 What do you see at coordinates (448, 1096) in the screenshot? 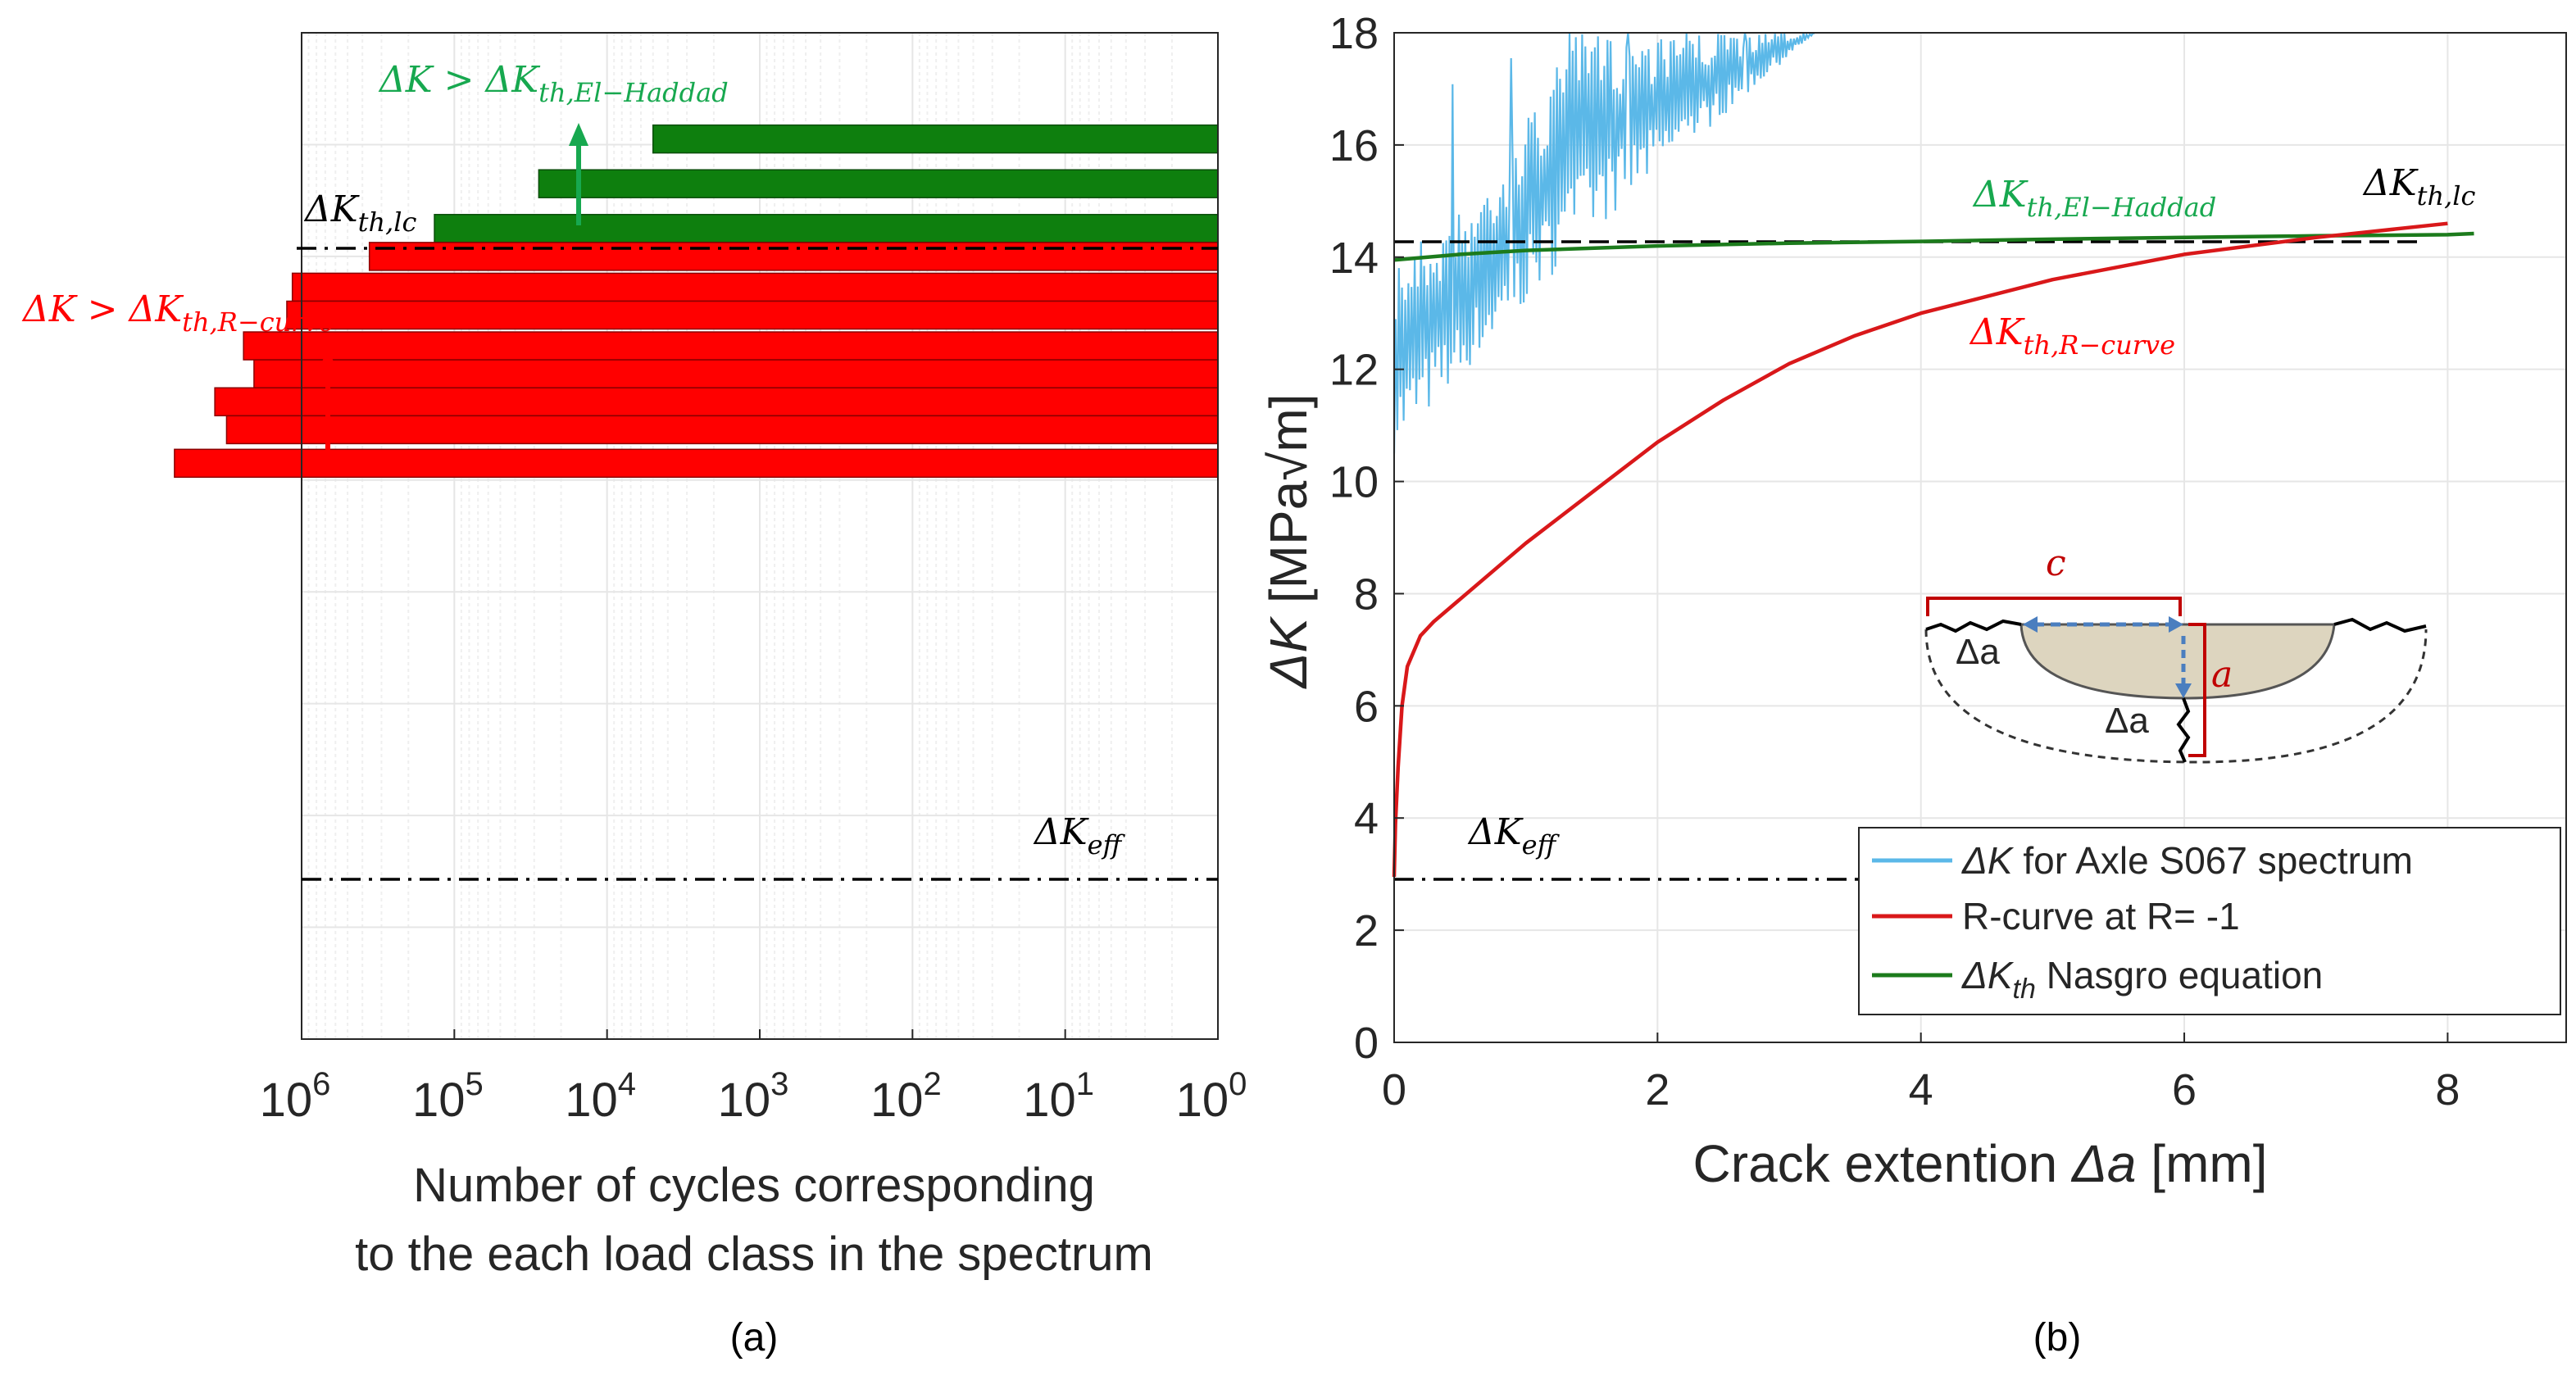
I see `panel-a-x-tick-label: 10⁵` at bounding box center [448, 1096].